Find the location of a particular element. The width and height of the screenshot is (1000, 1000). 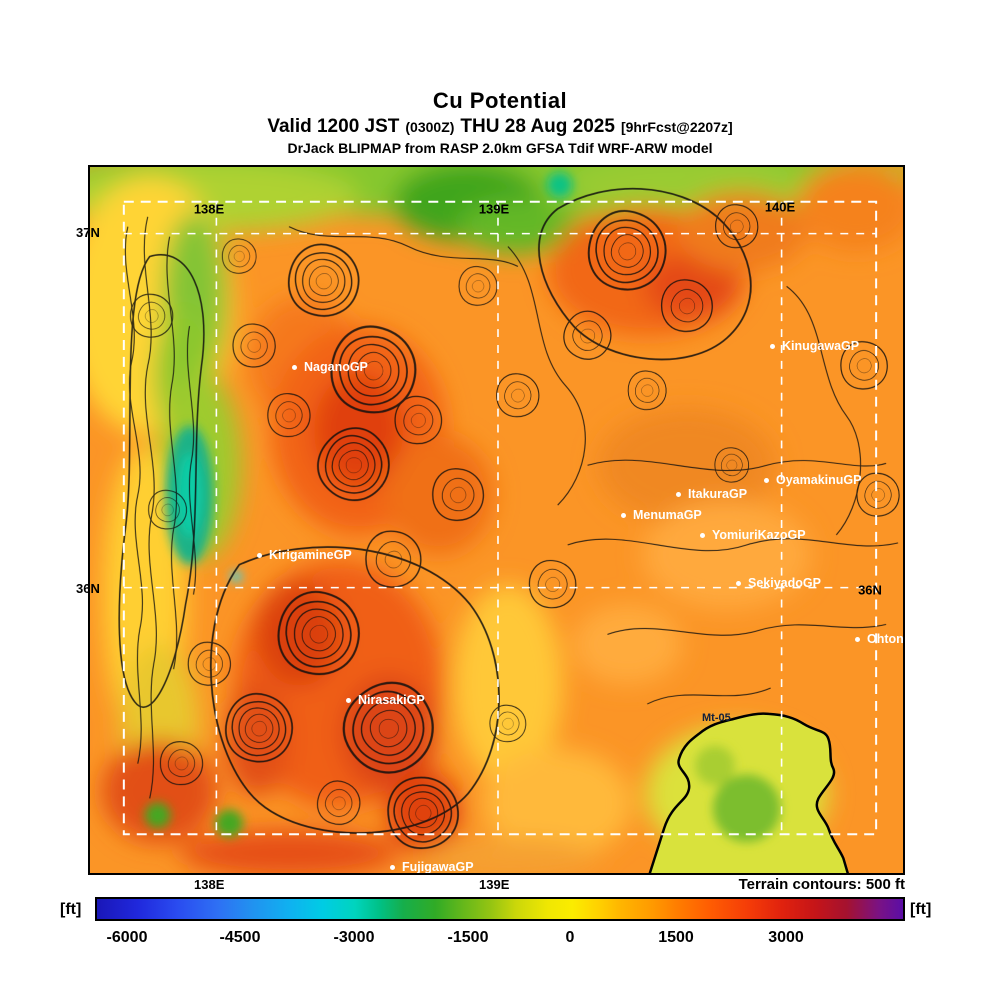

site-label: OhtoneGP is located at coordinates (885, 639).